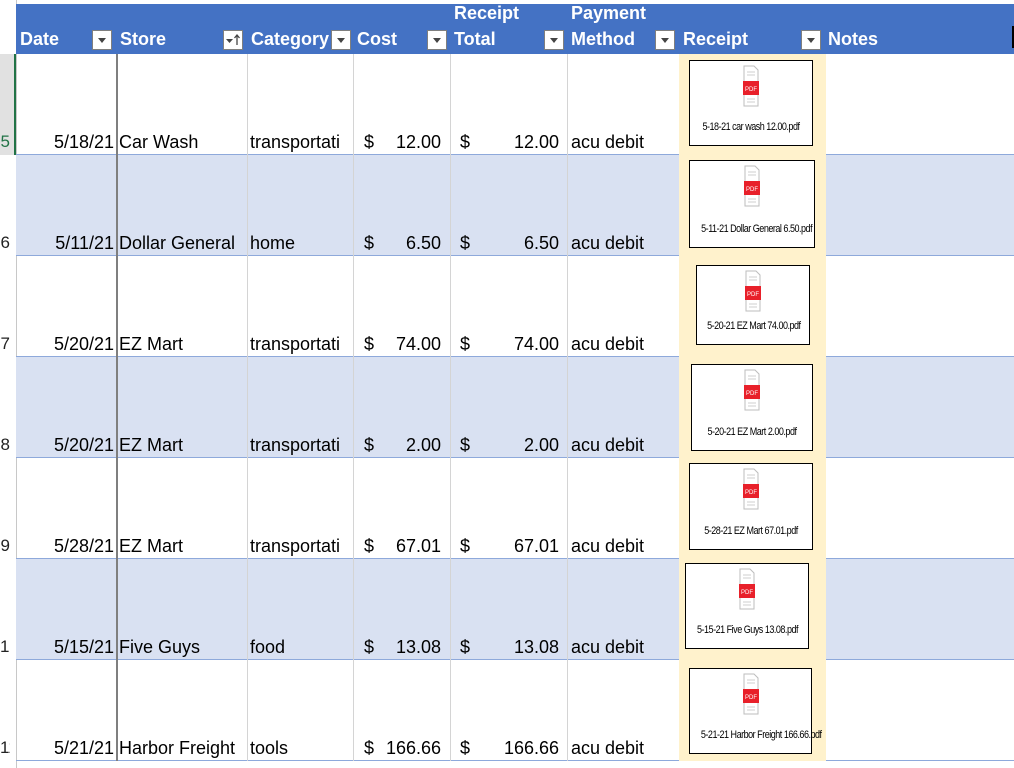 This screenshot has height=768, width=1014. What do you see at coordinates (541, 243) in the screenshot?
I see `cell-receipt-total: 6.50` at bounding box center [541, 243].